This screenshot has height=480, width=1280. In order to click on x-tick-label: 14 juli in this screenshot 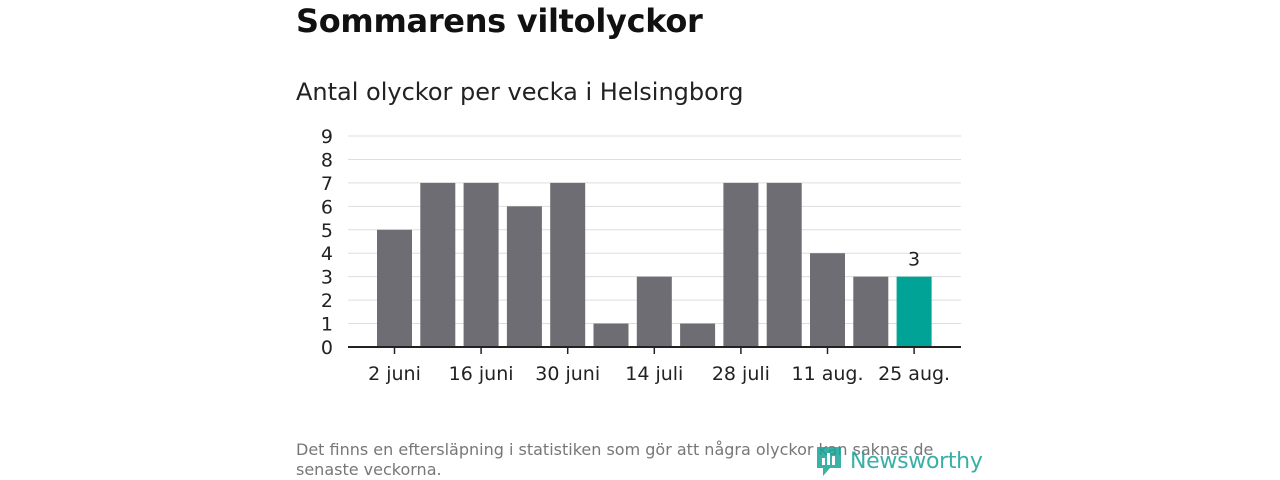, I will do `click(654, 374)`.